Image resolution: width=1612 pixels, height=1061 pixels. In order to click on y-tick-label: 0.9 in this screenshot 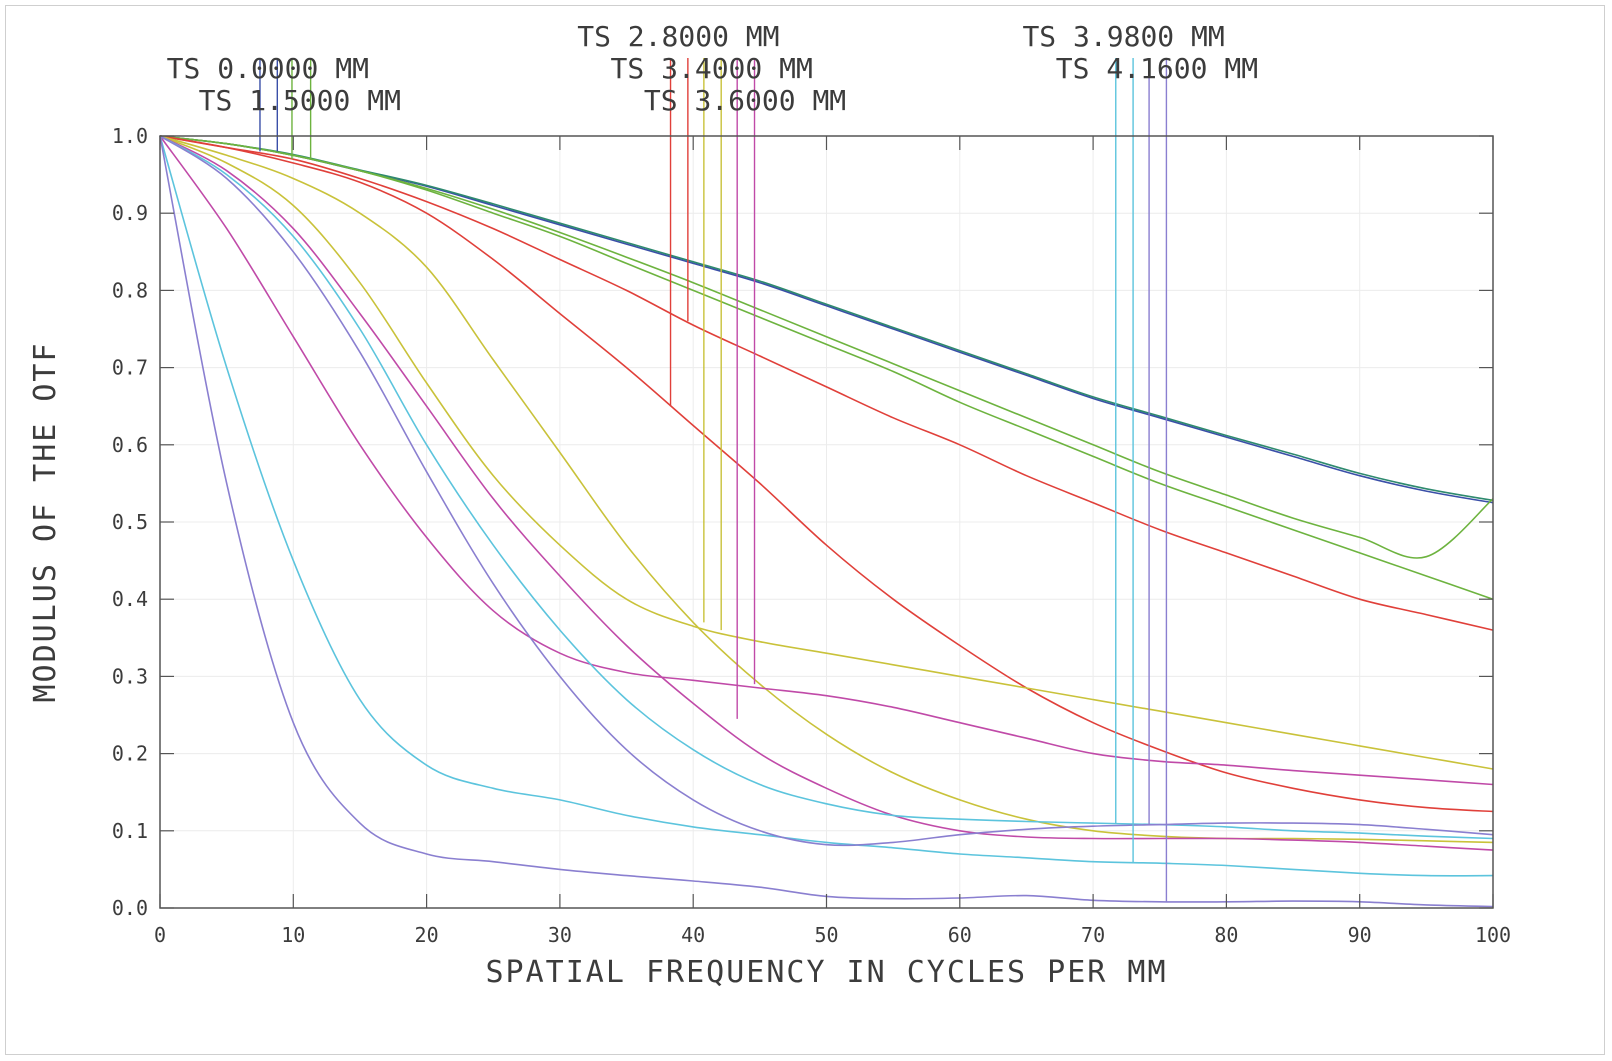, I will do `click(130, 213)`.